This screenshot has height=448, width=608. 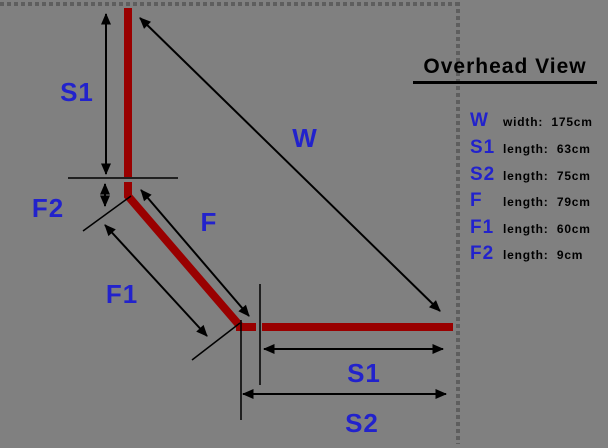 What do you see at coordinates (156, 280) in the screenshot?
I see `dimension-arrow-f1` at bounding box center [156, 280].